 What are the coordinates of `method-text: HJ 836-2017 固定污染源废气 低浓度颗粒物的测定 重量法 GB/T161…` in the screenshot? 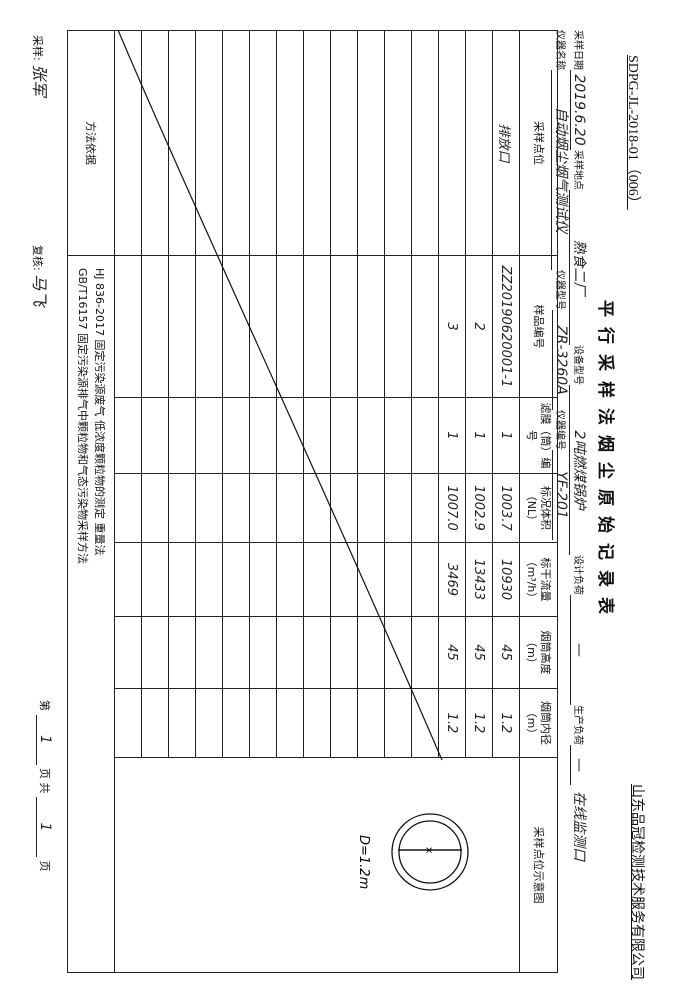 It's located at (91, 614).